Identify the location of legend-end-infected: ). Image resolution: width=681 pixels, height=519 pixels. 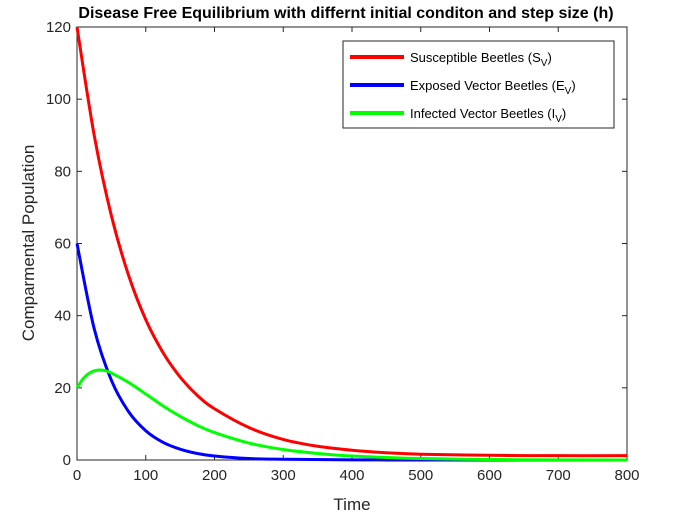
(564, 113).